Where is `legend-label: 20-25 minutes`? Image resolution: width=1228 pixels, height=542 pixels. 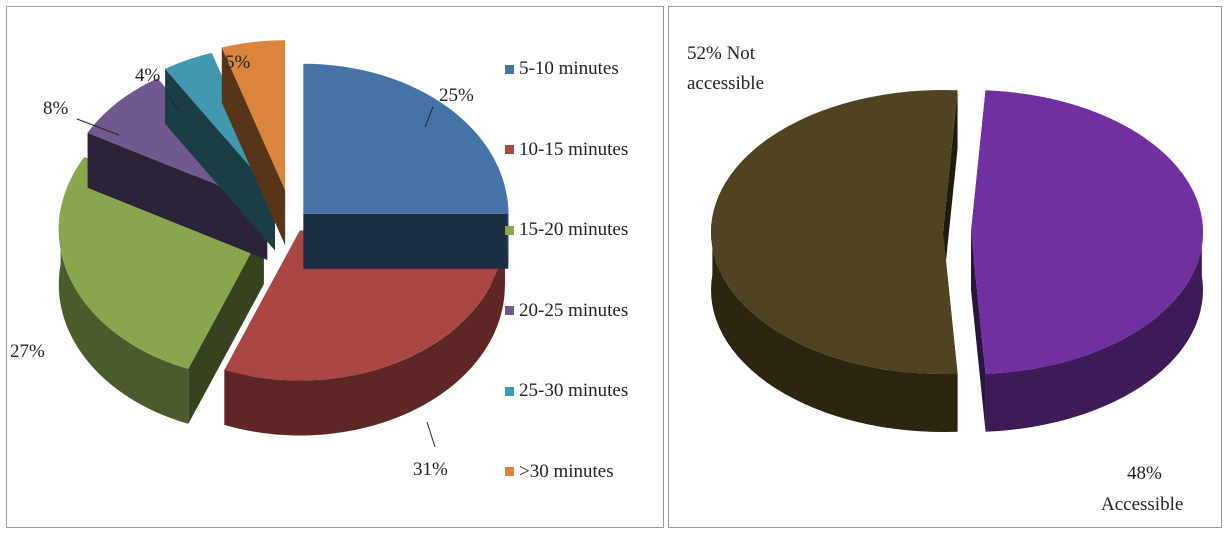 legend-label: 20-25 minutes is located at coordinates (574, 310).